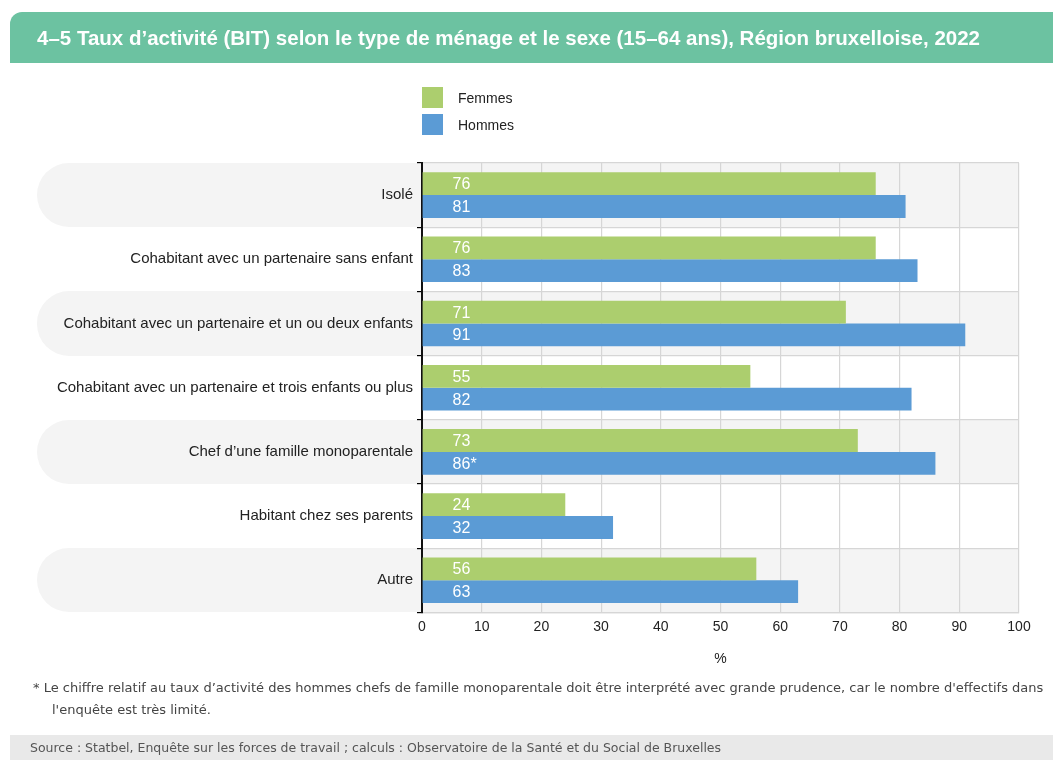  Describe the element at coordinates (238, 322) in the screenshot. I see `y-tick-label: Cohabitant avec un partenaire et un ou deux enfants` at that location.